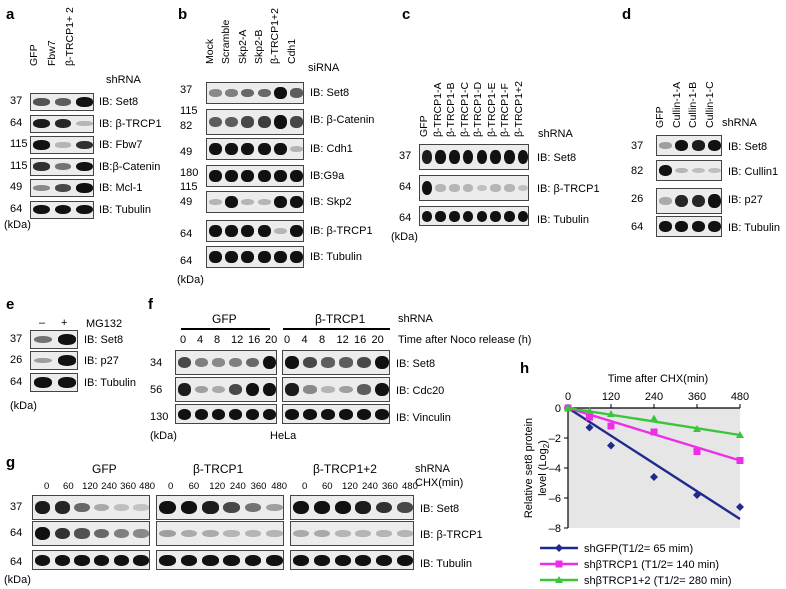 This screenshot has height=589, width=786. What do you see at coordinates (555, 469) in the screenshot?
I see `h-ytick-label-2: –4` at bounding box center [555, 469].